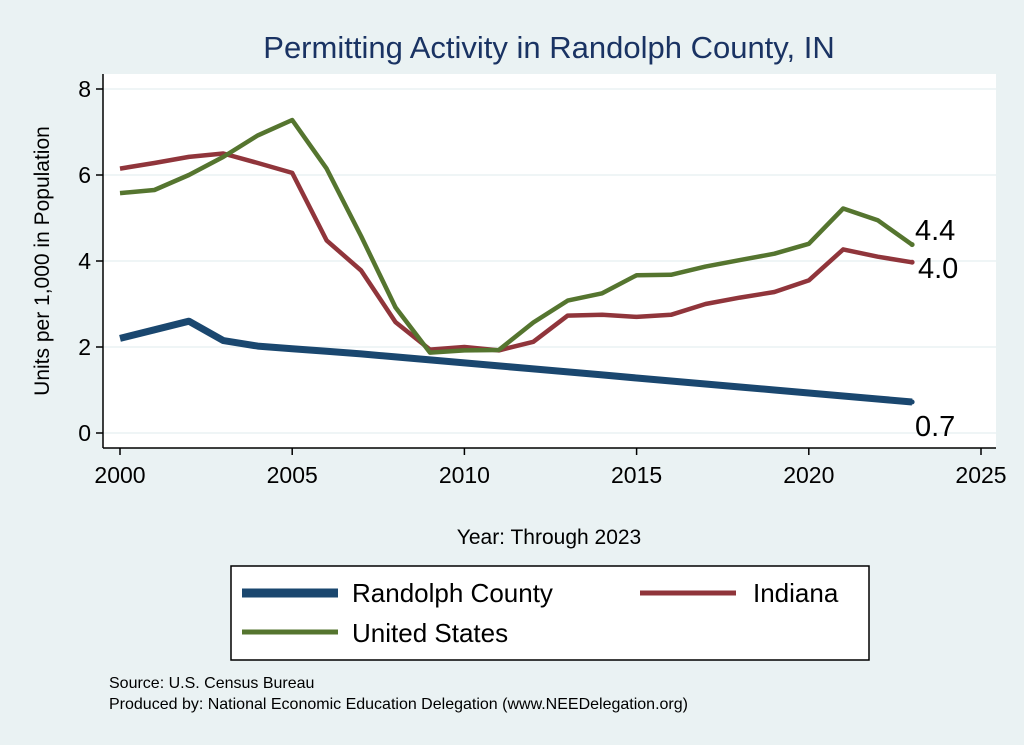 The height and width of the screenshot is (745, 1024). Describe the element at coordinates (84, 175) in the screenshot. I see `y-tick-label-6: 6` at that location.